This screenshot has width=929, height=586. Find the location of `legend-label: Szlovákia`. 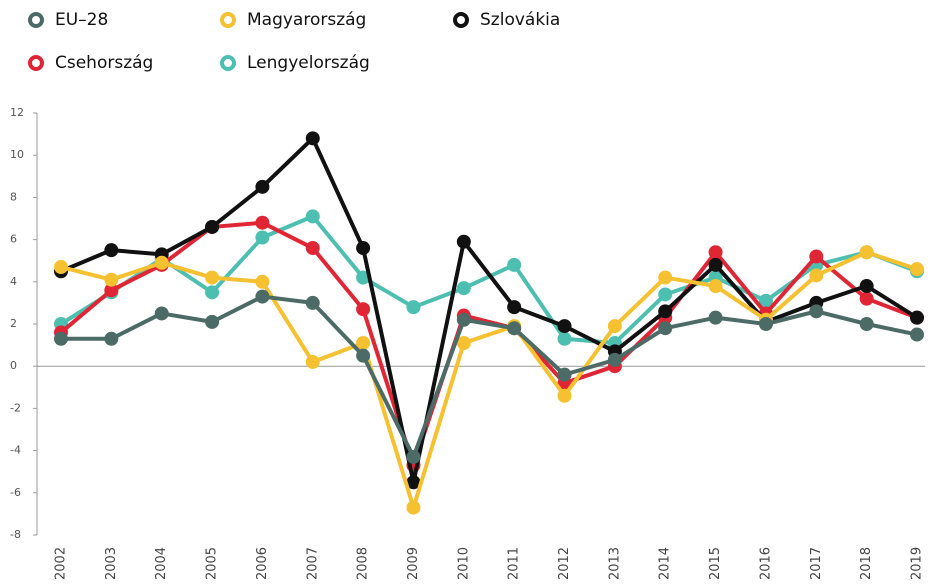

legend-label: Szlovákia is located at coordinates (520, 20).